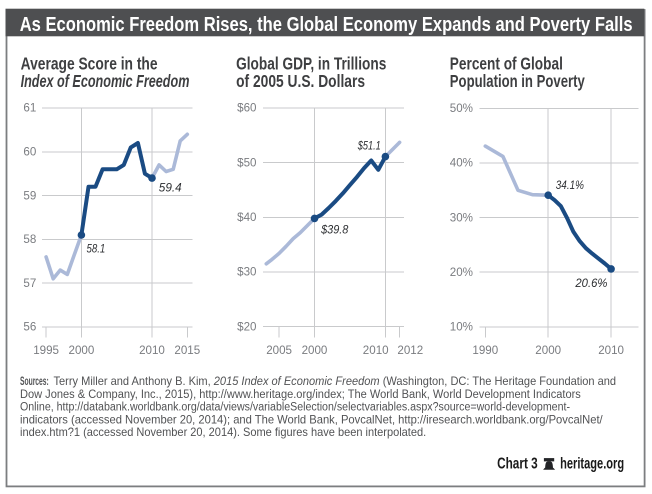 The width and height of the screenshot is (652, 494). What do you see at coordinates (29, 195) in the screenshot?
I see `svg-text: 59` at bounding box center [29, 195].